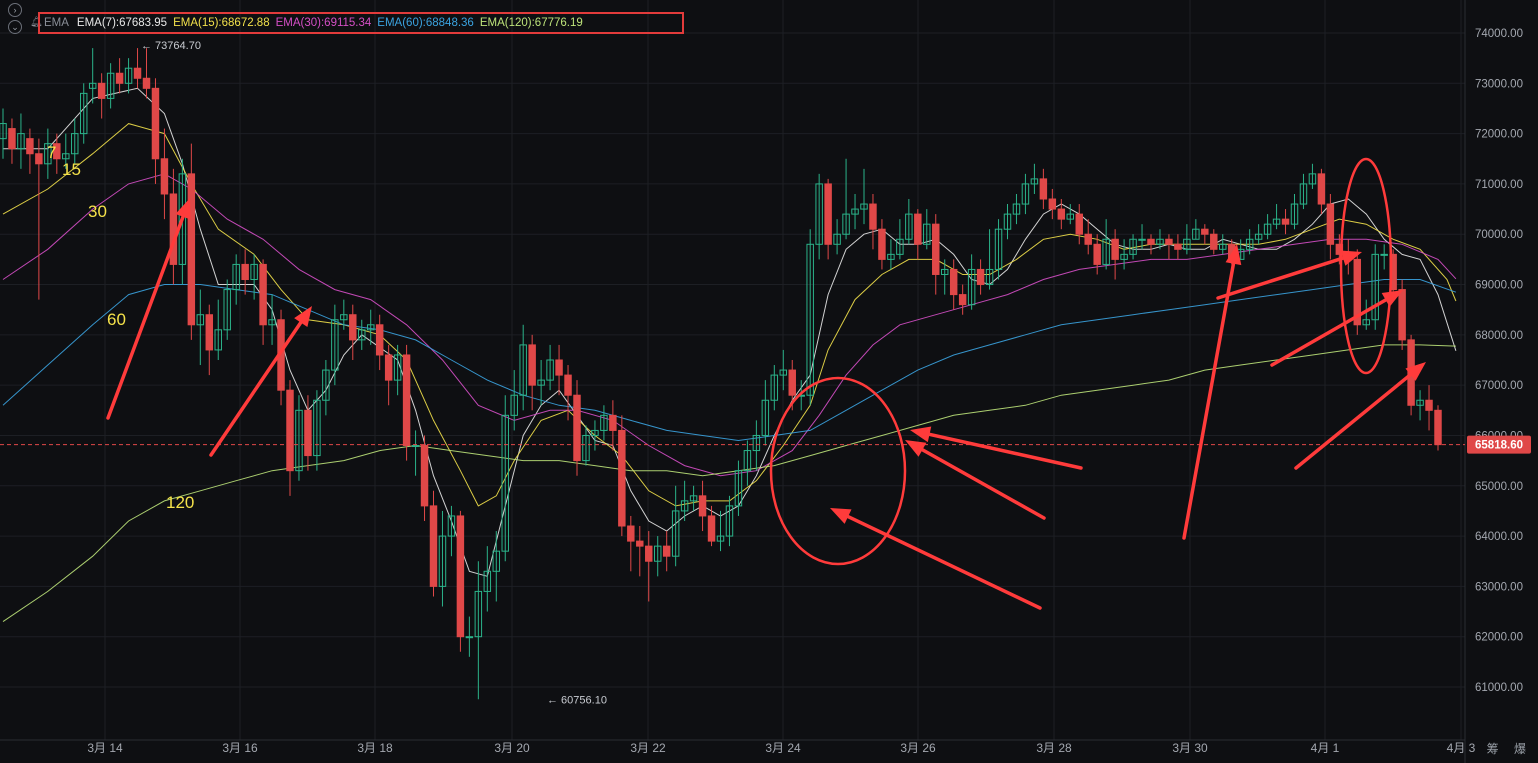 The height and width of the screenshot is (763, 1538). Describe the element at coordinates (105, 748) in the screenshot. I see `x-tick-label: 3月 14` at that location.